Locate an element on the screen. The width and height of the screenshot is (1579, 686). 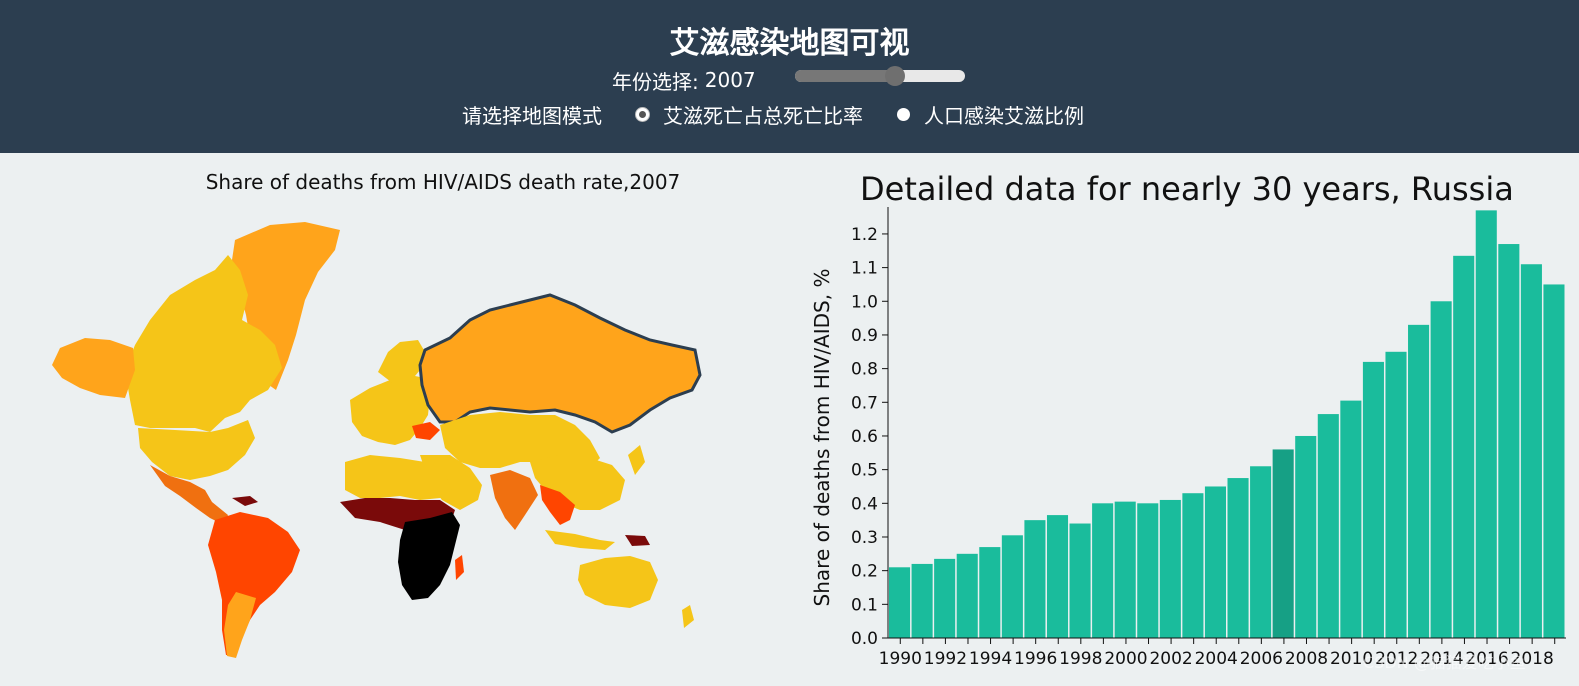
map-mode-selector: 请选择地图模式 艾滋死亡占总死亡比率 人口感染艾滋比例 is located at coordinates (773, 114).